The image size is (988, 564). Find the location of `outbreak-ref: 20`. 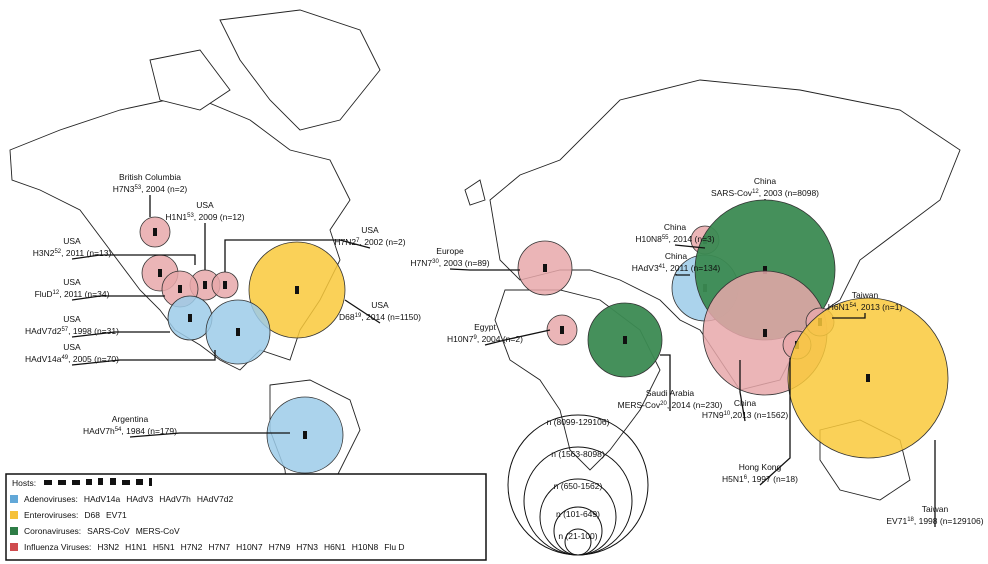

outbreak-ref: 20 is located at coordinates (663, 404).